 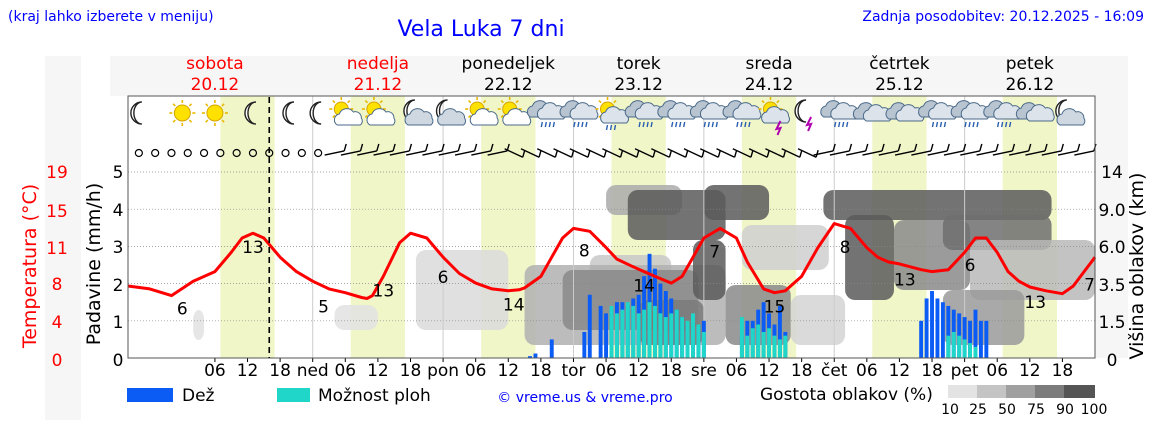 I want to click on chart-frame-top, so click(x=619, y=76).